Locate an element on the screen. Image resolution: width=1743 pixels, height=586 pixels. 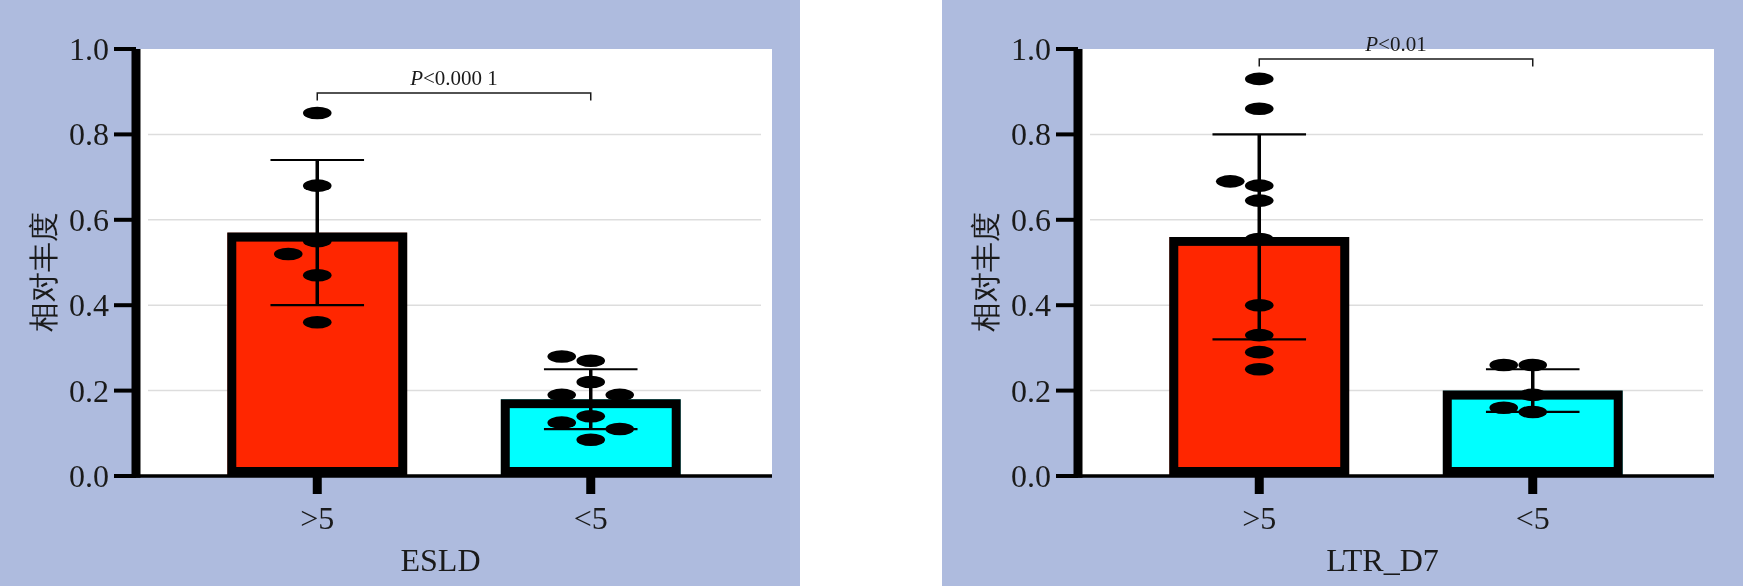
x-axis-title: ESLD is located at coordinates (440, 560).